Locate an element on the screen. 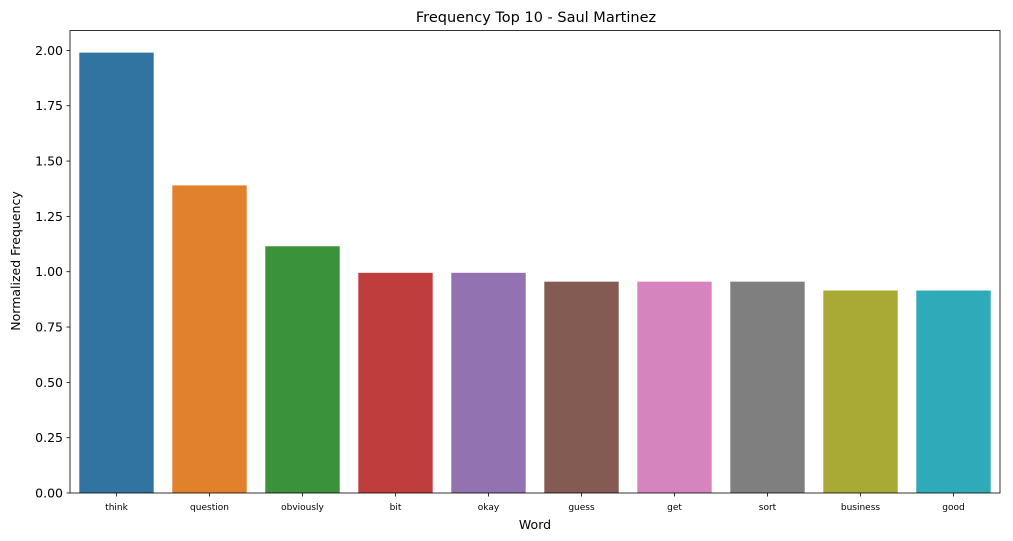  x-tick-label-bit: bit is located at coordinates (396, 508).